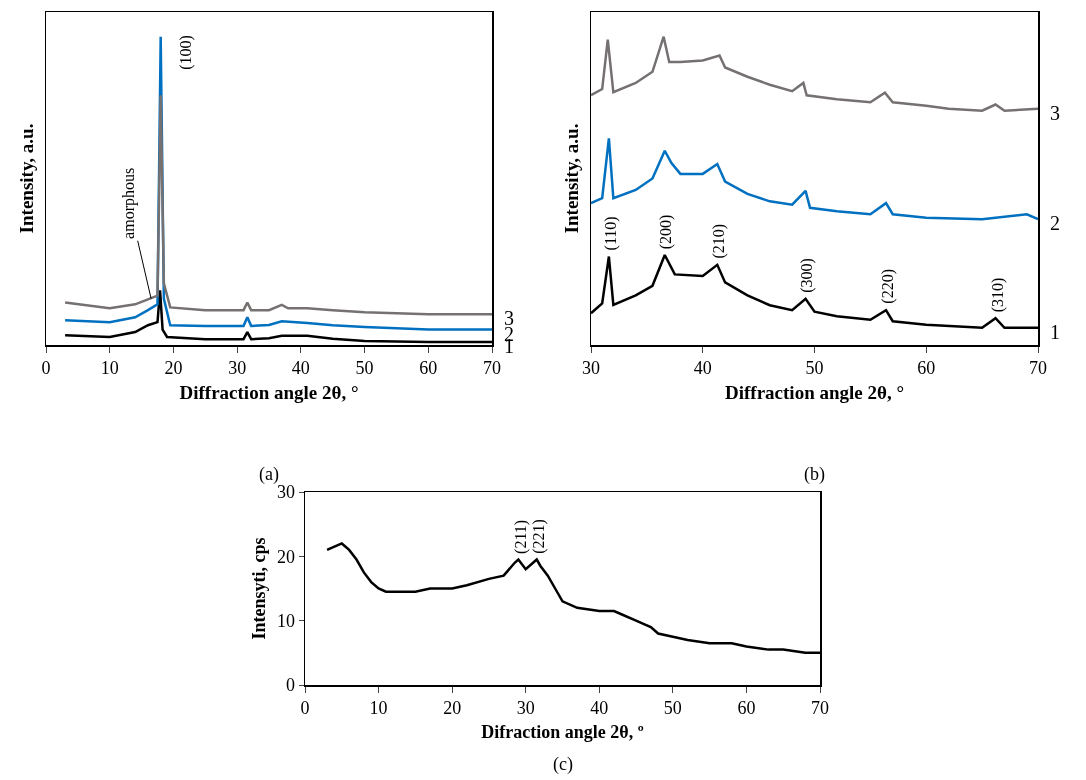  Describe the element at coordinates (807, 275) in the screenshot. I see `annotation: (300)` at that location.